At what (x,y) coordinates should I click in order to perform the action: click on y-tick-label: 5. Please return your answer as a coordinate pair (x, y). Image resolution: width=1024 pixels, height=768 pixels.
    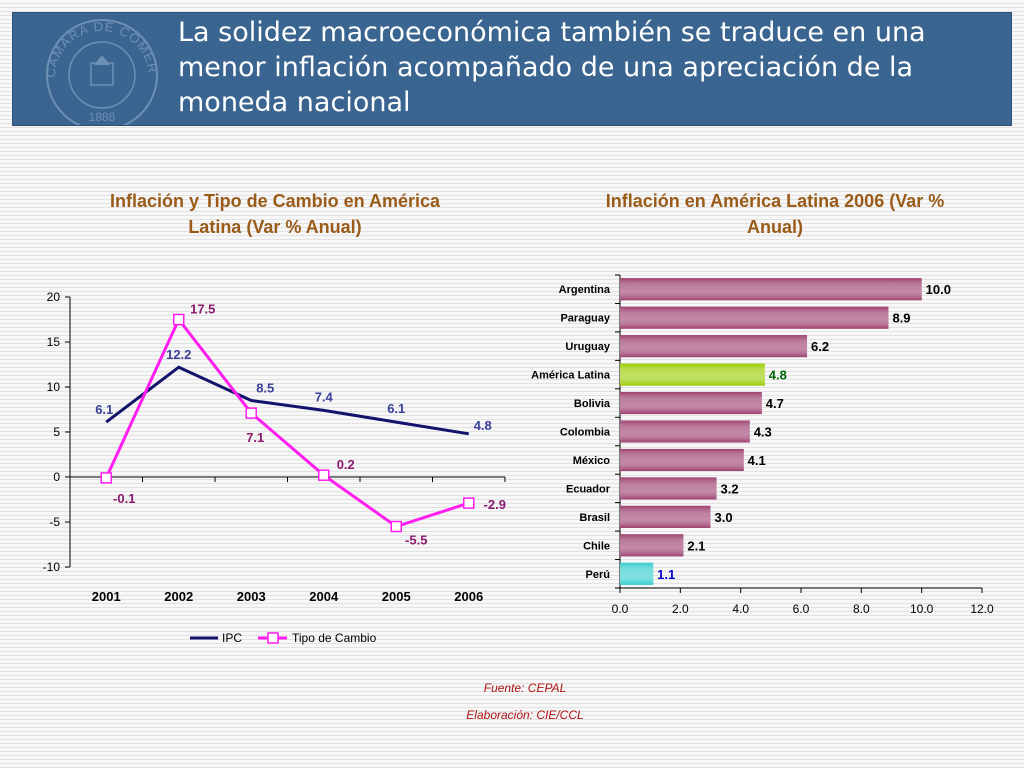
    Looking at the image, I should click on (56, 432).